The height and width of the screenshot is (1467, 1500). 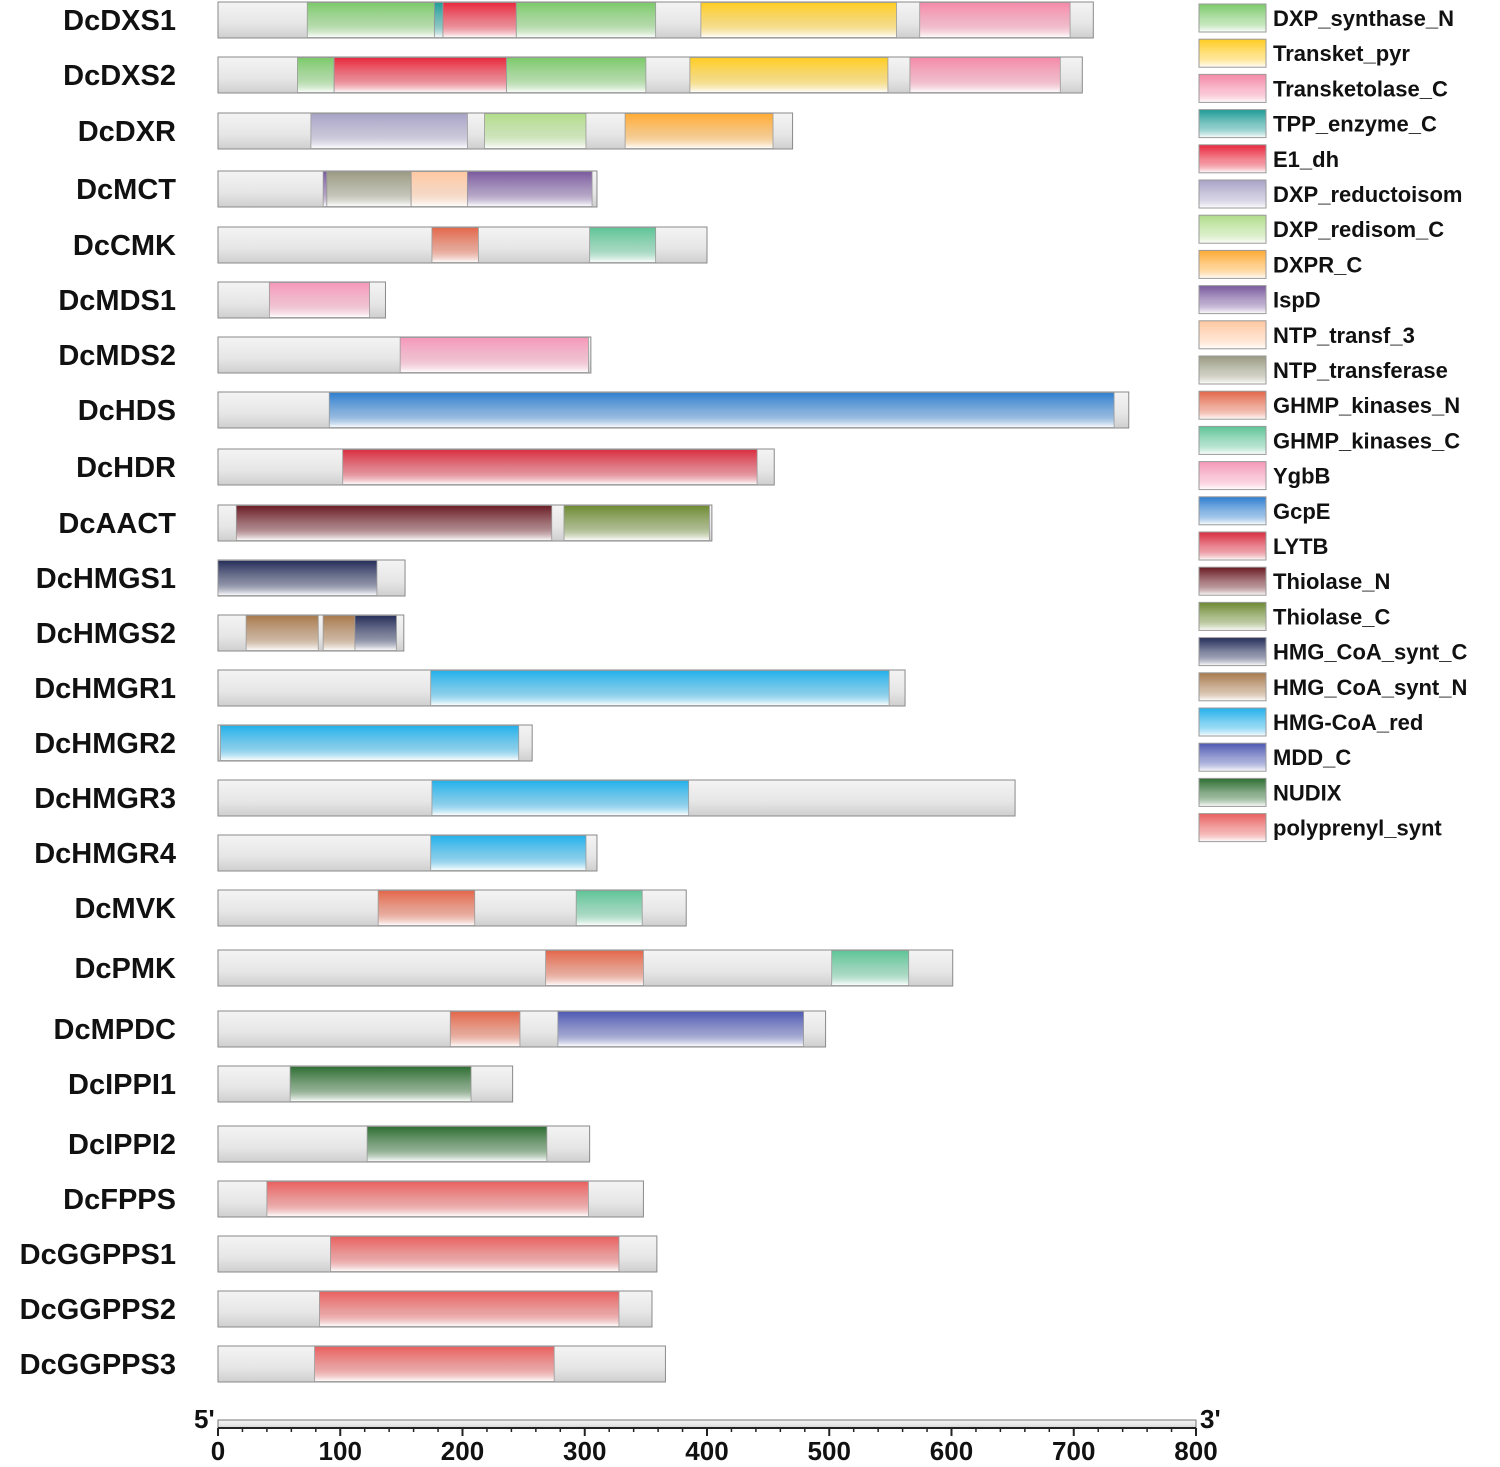 I want to click on legend-label: HMG_CoA_synt_C, so click(x=1370, y=652).